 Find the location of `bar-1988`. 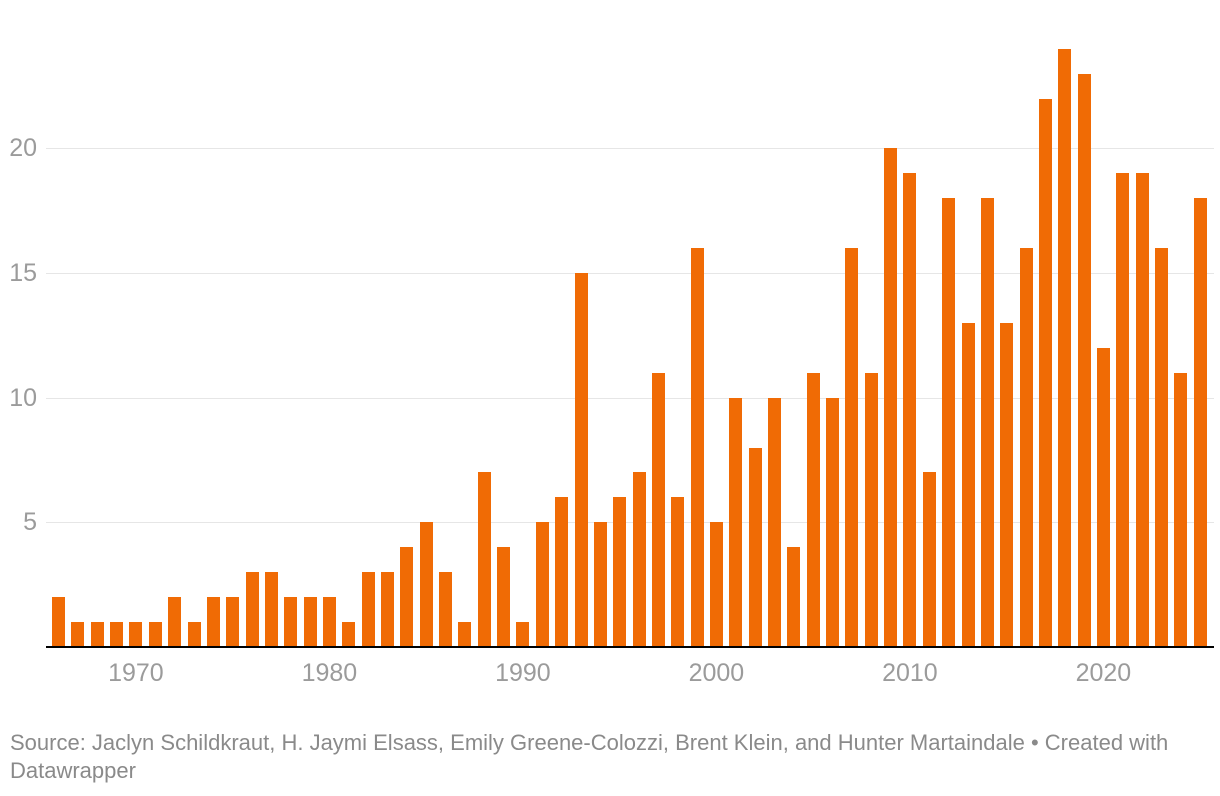

bar-1988 is located at coordinates (484, 559).